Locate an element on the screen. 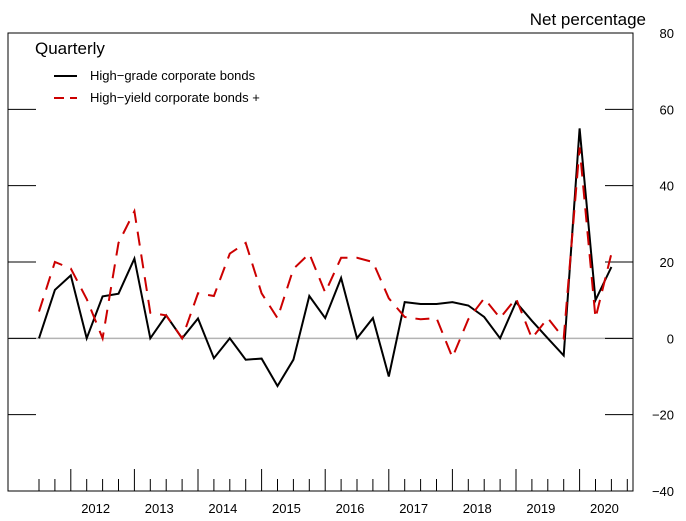  x-tick-label: 2012 is located at coordinates (95, 508).